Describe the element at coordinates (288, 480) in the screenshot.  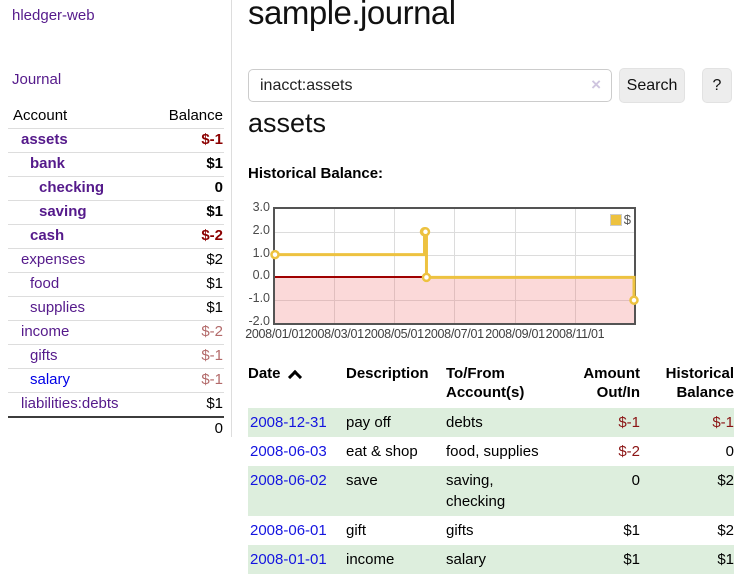
I see `transaction-date-link: 2008-06-02` at that location.